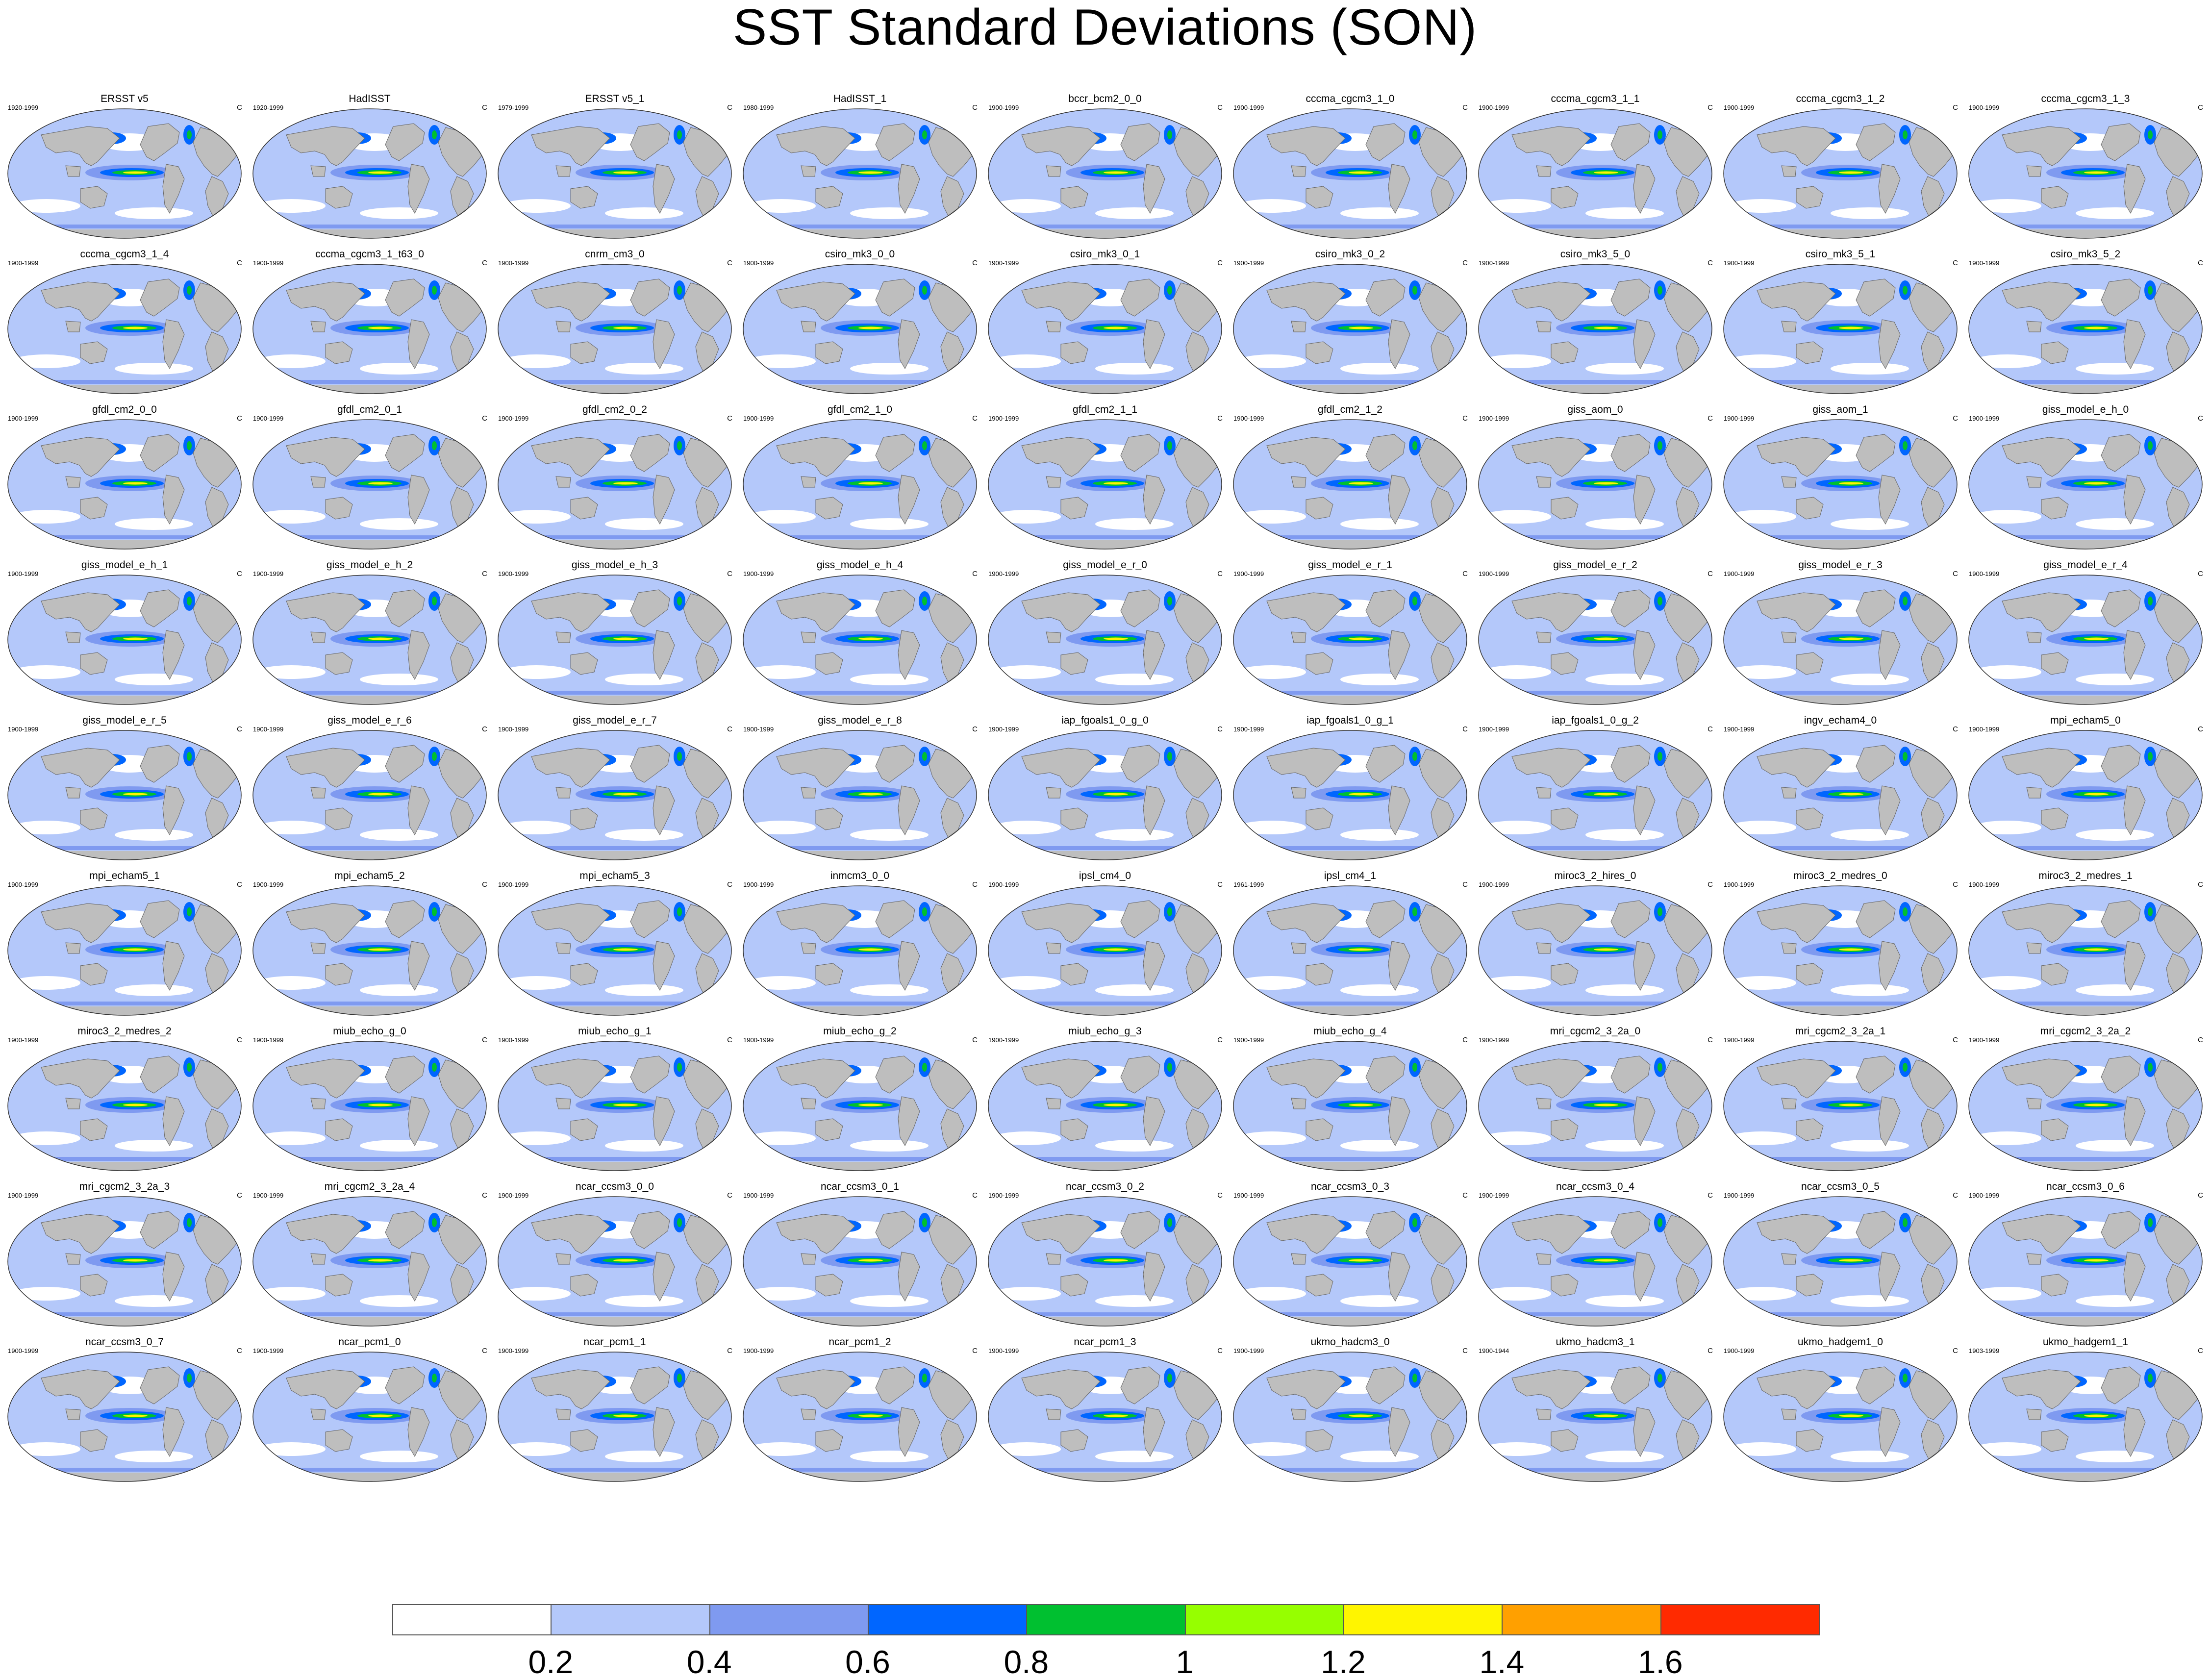 The width and height of the screenshot is (2210, 1680). What do you see at coordinates (1984, 1351) in the screenshot?
I see `panel-period: 1903-1999` at bounding box center [1984, 1351].